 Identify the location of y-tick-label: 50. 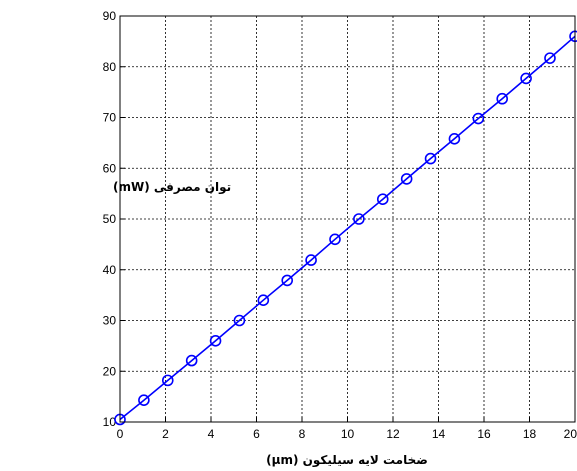
(110, 219).